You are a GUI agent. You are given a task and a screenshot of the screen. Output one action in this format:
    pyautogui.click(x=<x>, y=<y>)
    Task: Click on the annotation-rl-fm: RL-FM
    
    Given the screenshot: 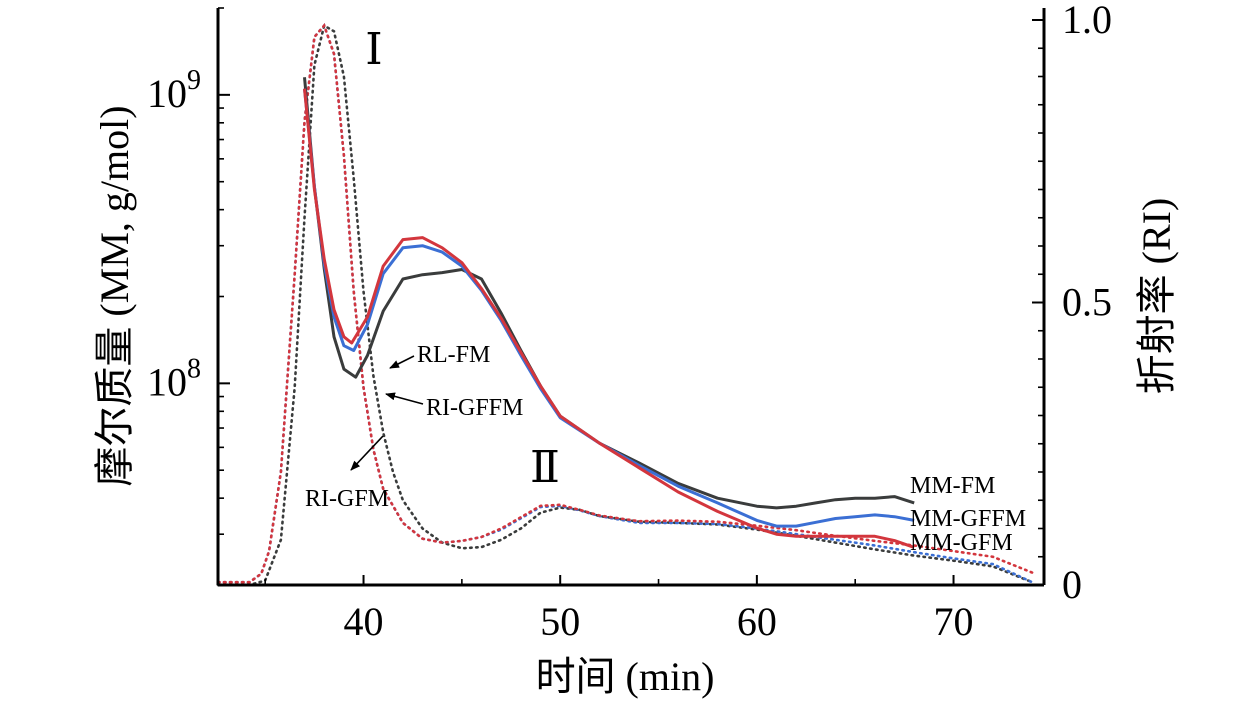 What is the action you would take?
    pyautogui.click(x=439, y=355)
    